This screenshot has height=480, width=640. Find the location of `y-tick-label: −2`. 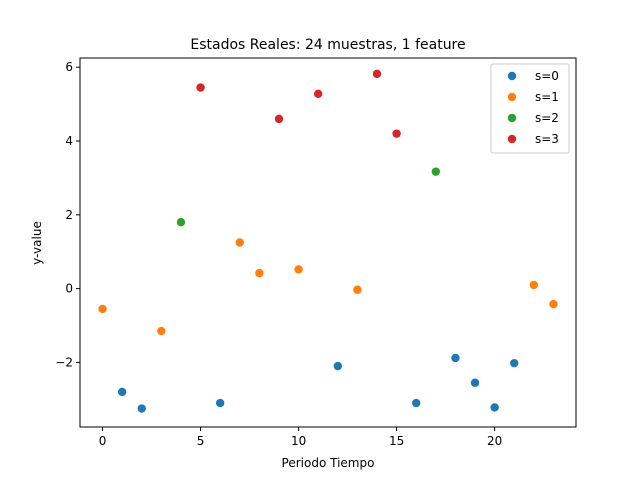

y-tick-label: −2 is located at coordinates (64, 362).